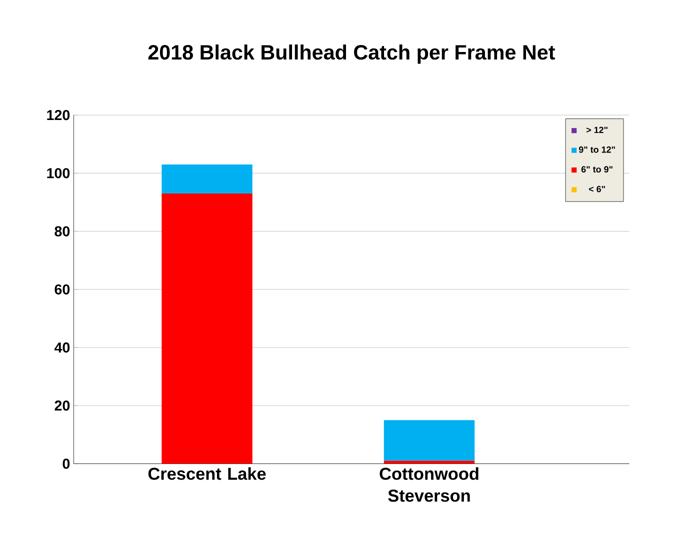 The image size is (697, 543). Describe the element at coordinates (66, 463) in the screenshot. I see `y-tick-label: 0` at that location.